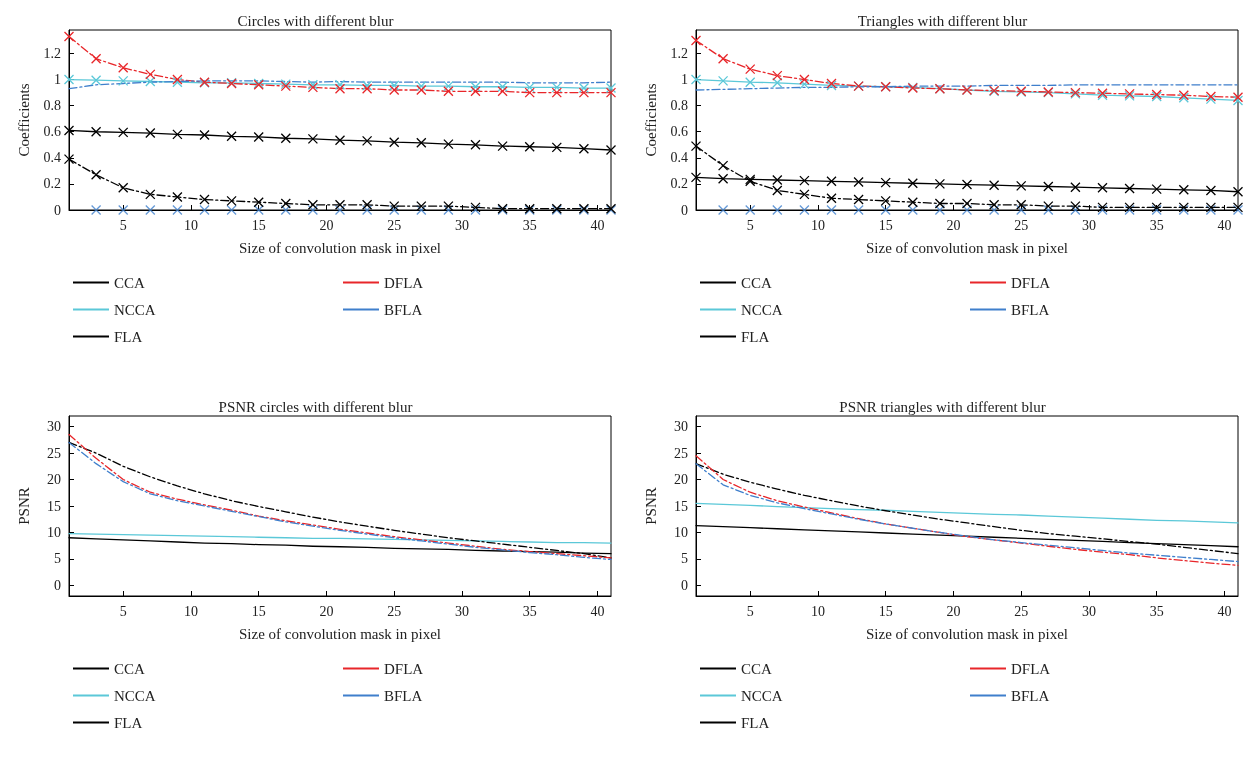 Image resolution: width=1258 pixels, height=784 pixels. I want to click on chart-title: PSNR triangles with different blur, so click(942, 406).